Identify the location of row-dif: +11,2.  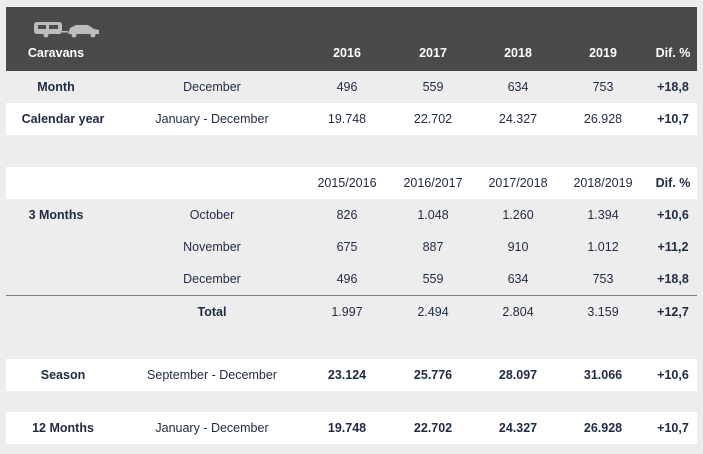
(673, 247).